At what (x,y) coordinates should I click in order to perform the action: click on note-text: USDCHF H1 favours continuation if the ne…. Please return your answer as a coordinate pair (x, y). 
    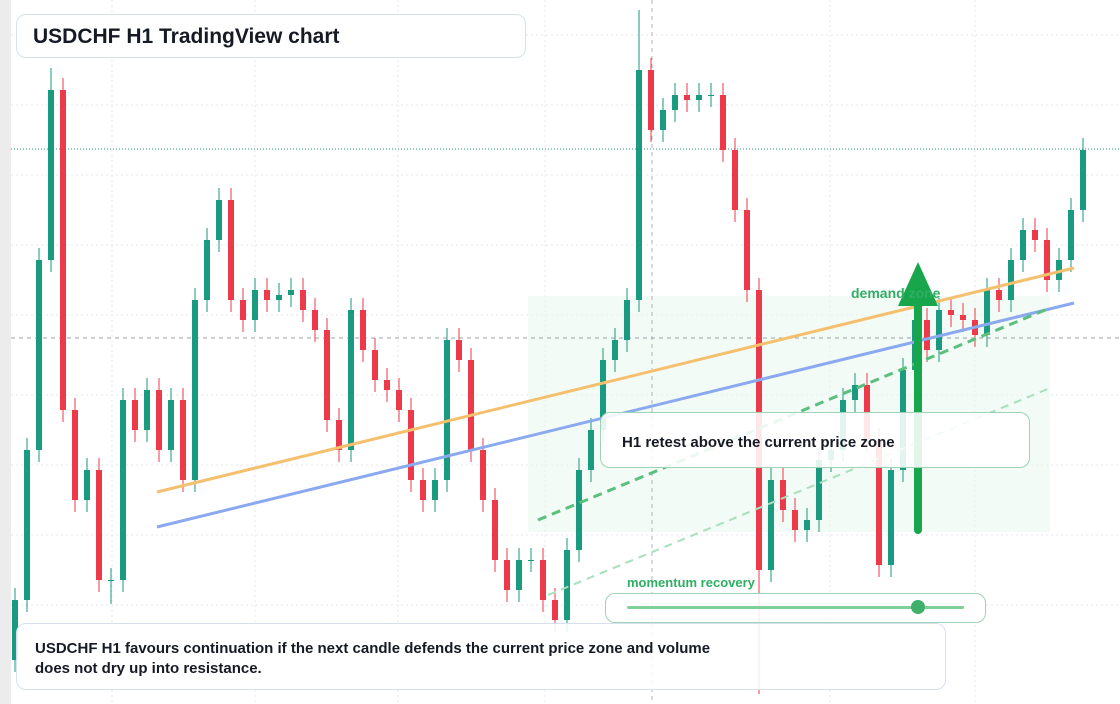
    Looking at the image, I should click on (373, 658).